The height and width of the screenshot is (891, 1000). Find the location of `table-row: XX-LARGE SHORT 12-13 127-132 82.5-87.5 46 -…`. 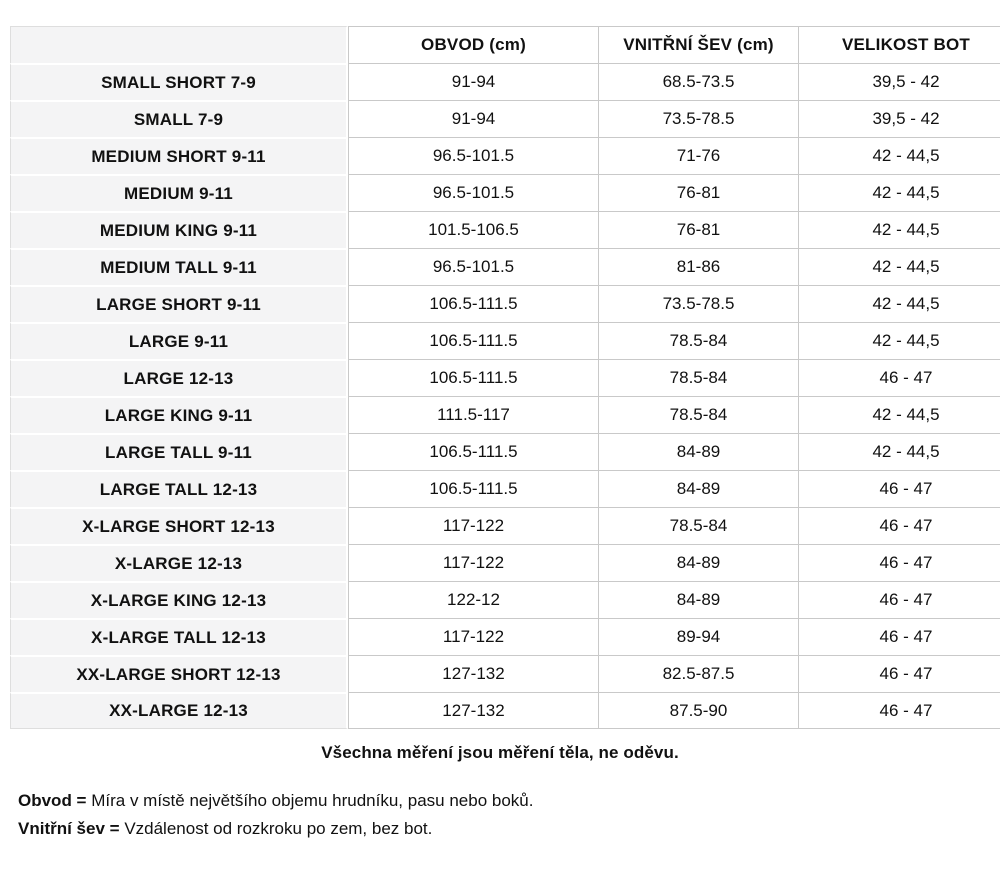

table-row: XX-LARGE SHORT 12-13 127-132 82.5-87.5 46 -… is located at coordinates (505, 673).